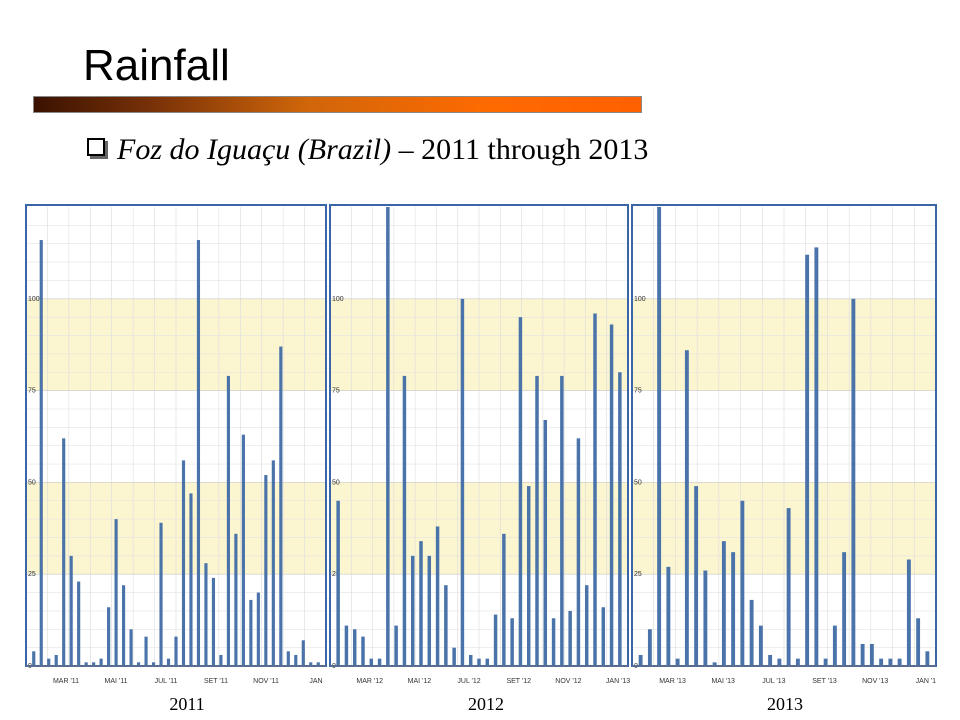 The width and height of the screenshot is (960, 720). What do you see at coordinates (216, 681) in the screenshot?
I see `x-tick-label: SET '11` at bounding box center [216, 681].